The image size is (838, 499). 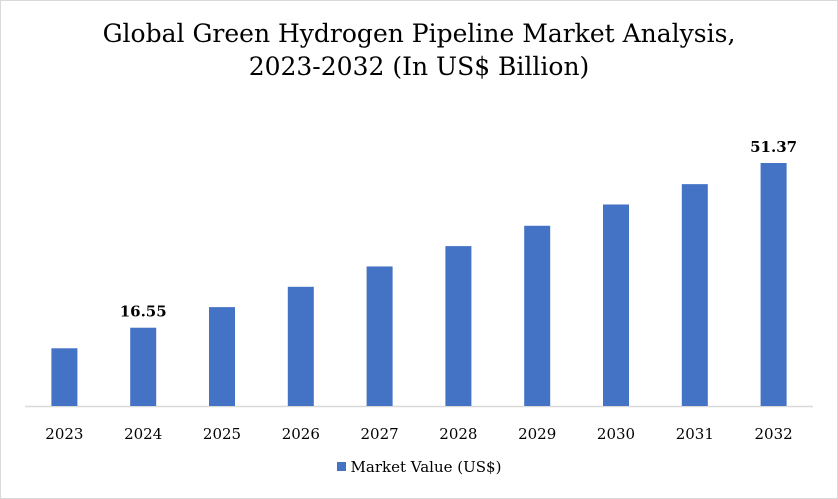 What do you see at coordinates (694, 295) in the screenshot?
I see `bar-2031` at bounding box center [694, 295].